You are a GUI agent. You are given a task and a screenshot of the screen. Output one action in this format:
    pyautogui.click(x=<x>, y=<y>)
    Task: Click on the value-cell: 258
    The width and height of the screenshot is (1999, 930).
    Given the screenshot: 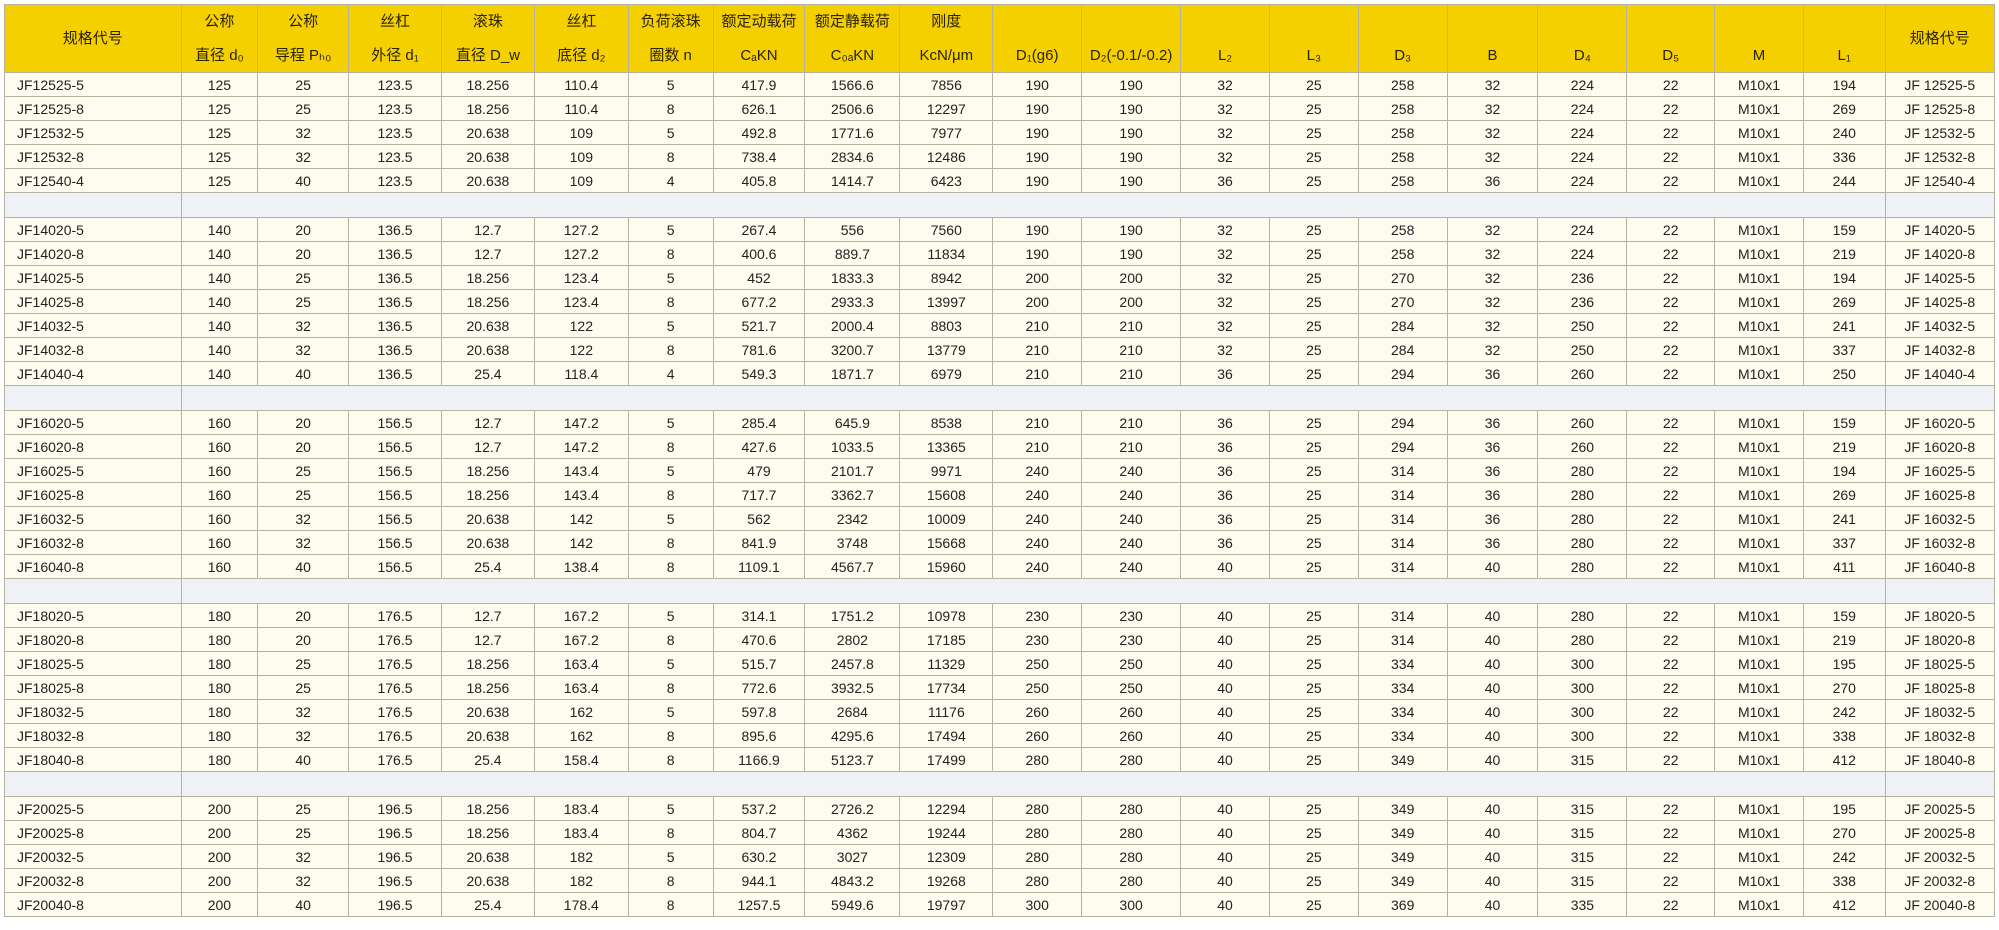 What is the action you would take?
    pyautogui.click(x=1402, y=84)
    